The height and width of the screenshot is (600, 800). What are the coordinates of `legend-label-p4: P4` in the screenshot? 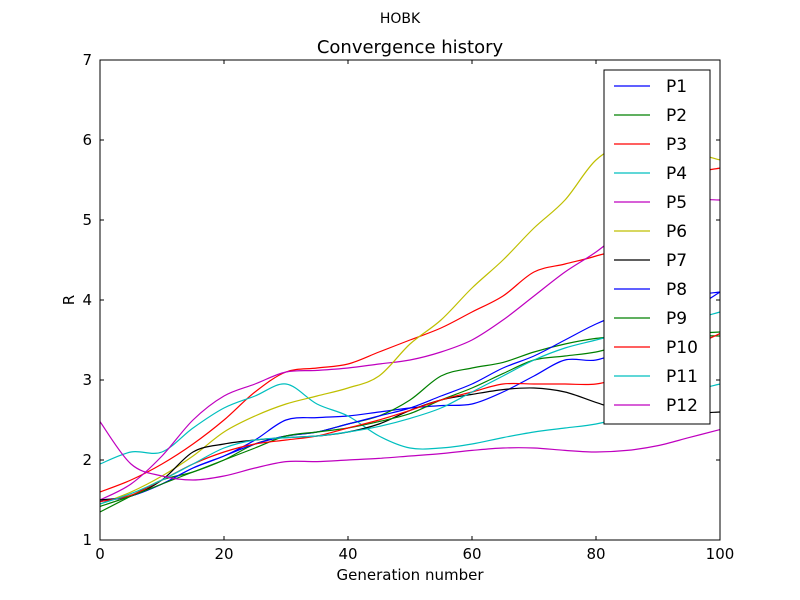 It's located at (676, 174).